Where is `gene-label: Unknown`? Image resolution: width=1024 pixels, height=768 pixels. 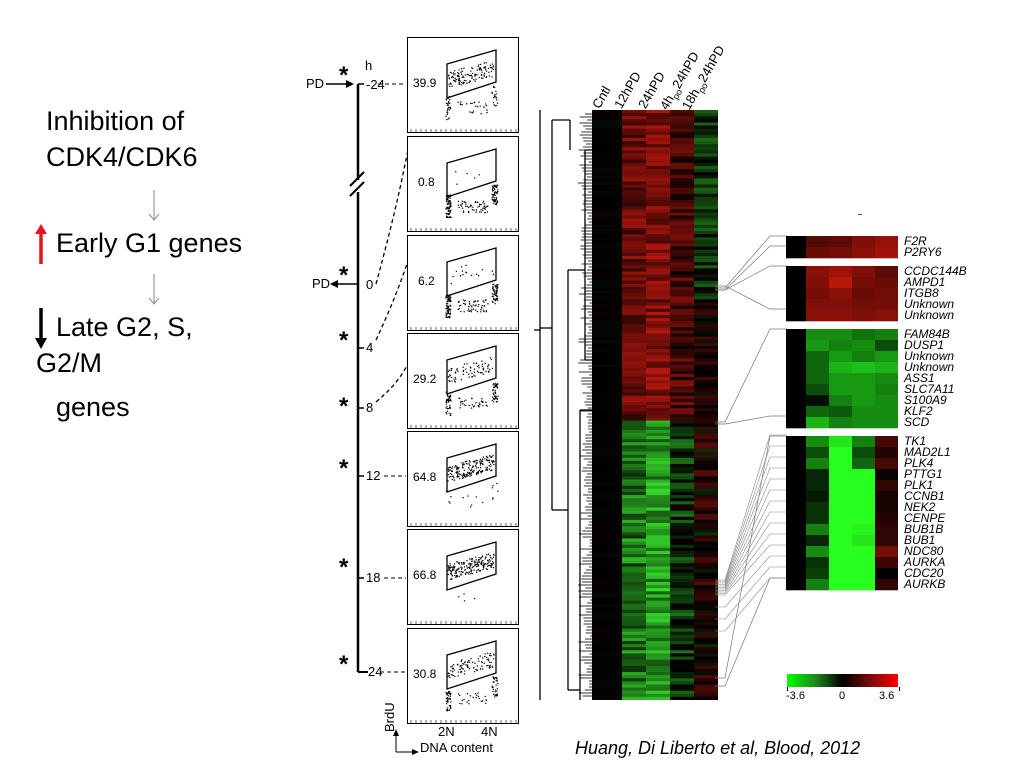 gene-label: Unknown is located at coordinates (929, 304).